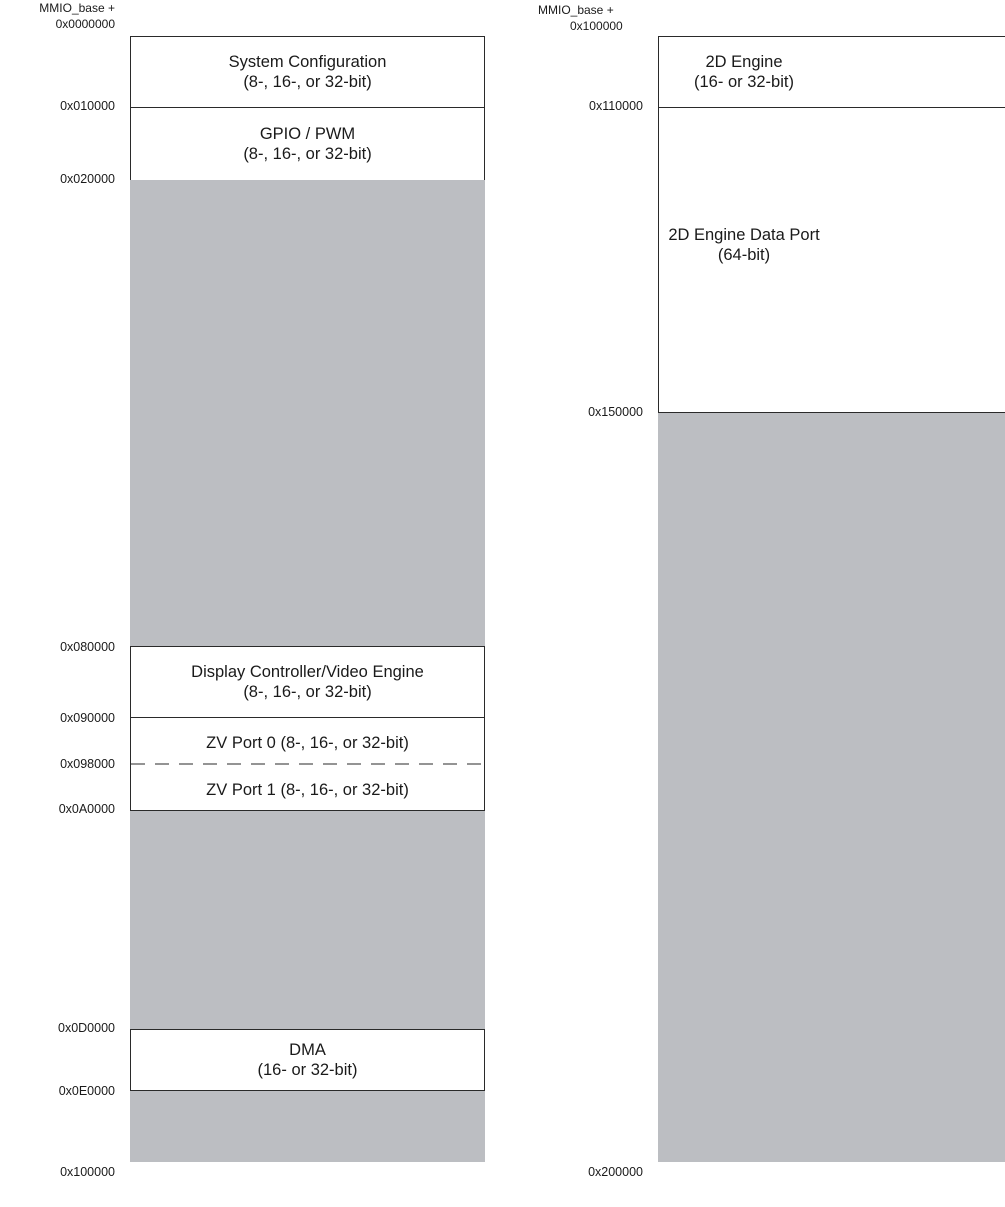 The height and width of the screenshot is (1207, 1005). Describe the element at coordinates (86, 809) in the screenshot. I see `address-label: 0x0A0000` at that location.